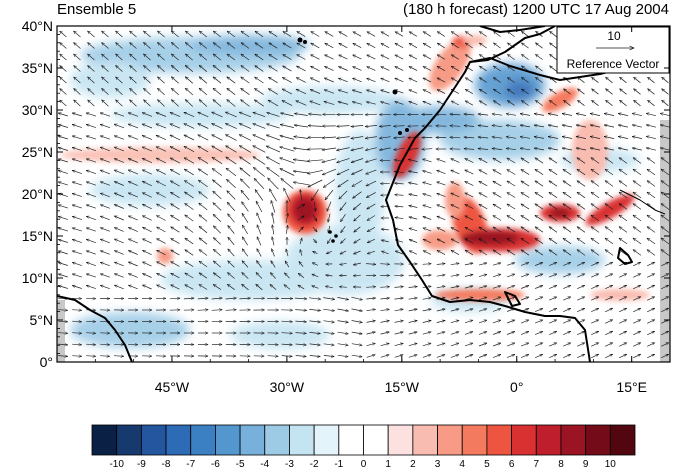 This screenshot has width=673, height=471. What do you see at coordinates (395, 92) in the screenshot?
I see `island-madeira` at bounding box center [395, 92].